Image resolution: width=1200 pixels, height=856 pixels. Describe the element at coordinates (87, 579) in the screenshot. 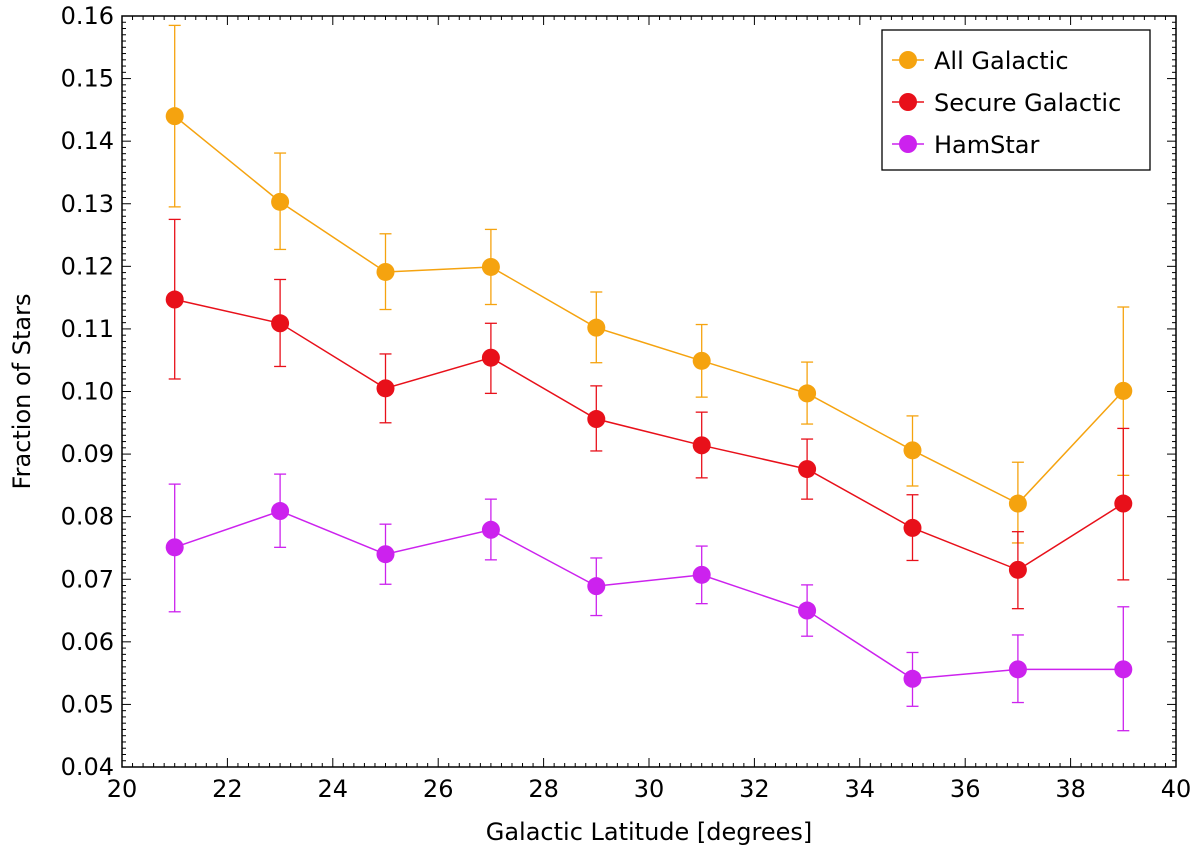

I see `y-tick-label: 0.07` at that location.